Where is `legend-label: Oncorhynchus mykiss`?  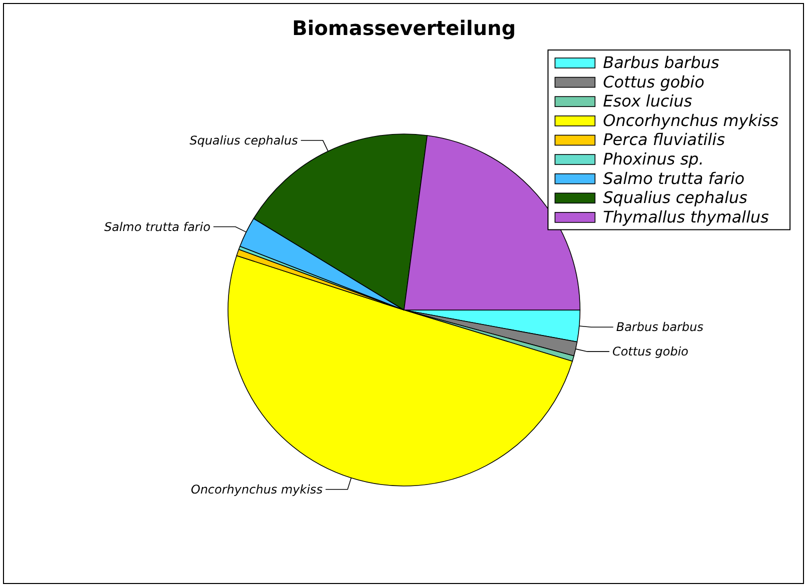 legend-label: Oncorhynchus mykiss is located at coordinates (691, 120).